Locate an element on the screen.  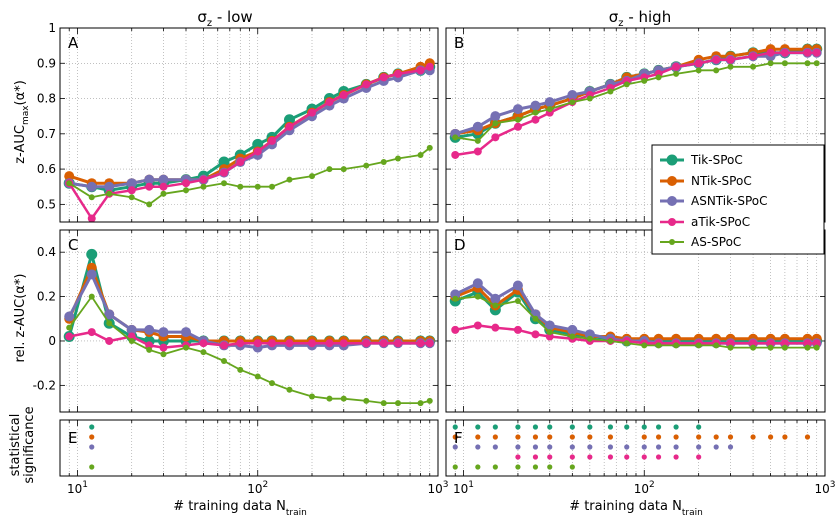
y-tick-label-c: -0.2 is located at coordinates (44, 385).